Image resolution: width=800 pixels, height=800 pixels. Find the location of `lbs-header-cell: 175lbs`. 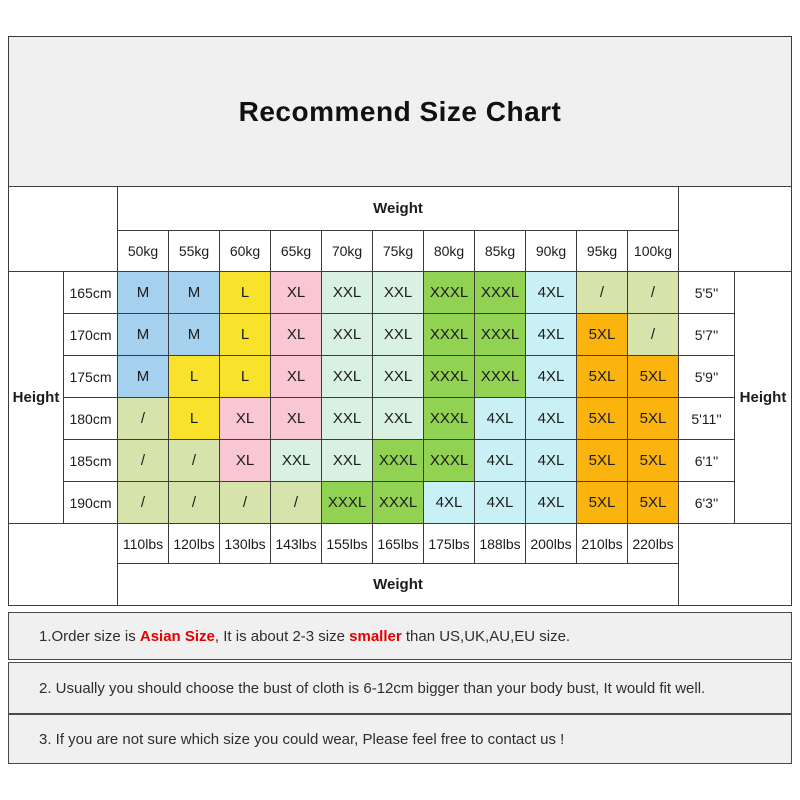

lbs-header-cell: 175lbs is located at coordinates (449, 543).